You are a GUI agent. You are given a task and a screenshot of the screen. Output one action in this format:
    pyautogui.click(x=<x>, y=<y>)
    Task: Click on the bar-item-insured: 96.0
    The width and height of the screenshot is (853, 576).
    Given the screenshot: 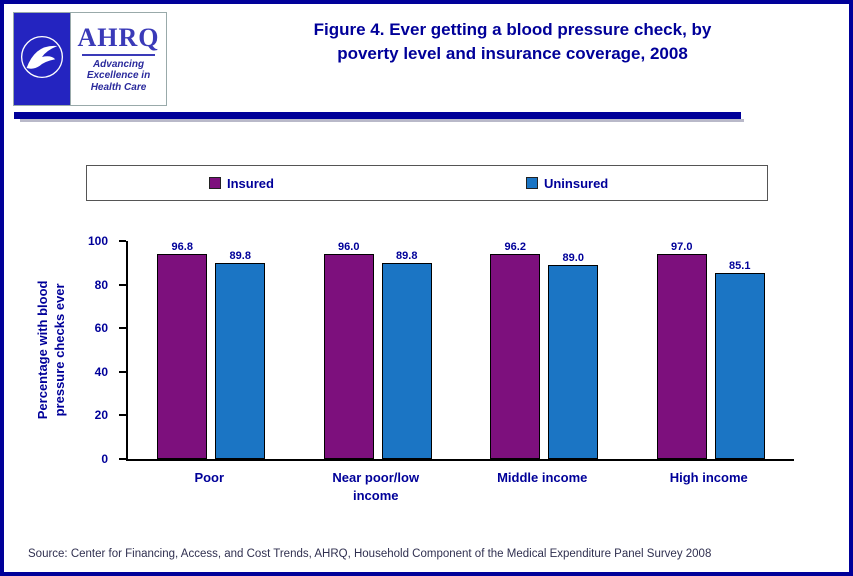 What is the action you would take?
    pyautogui.click(x=348, y=350)
    